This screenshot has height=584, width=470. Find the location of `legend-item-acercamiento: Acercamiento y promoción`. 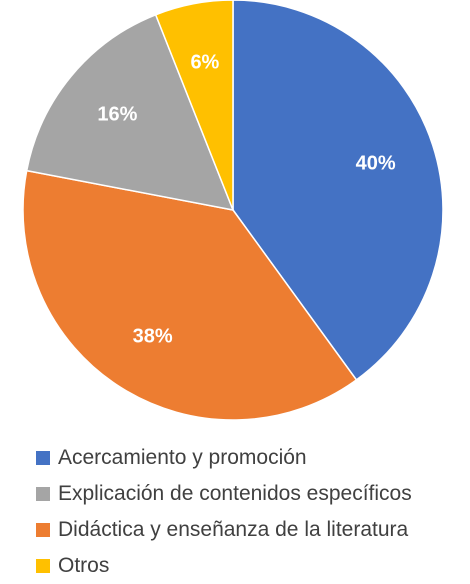

legend-item-acercamiento: Acercamiento y promoción is located at coordinates (224, 458).